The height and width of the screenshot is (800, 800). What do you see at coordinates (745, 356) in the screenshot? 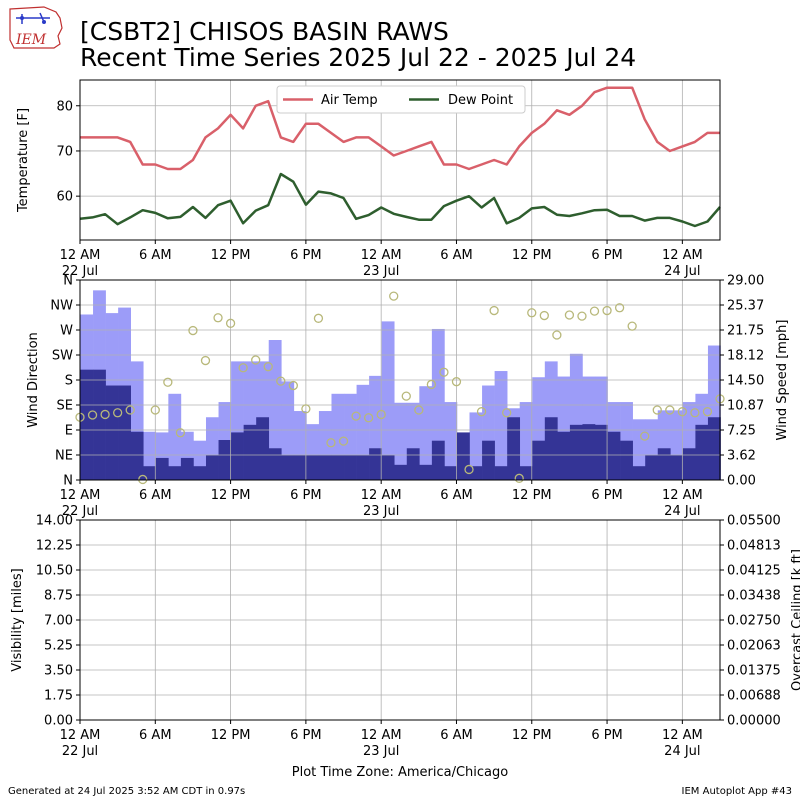
I see `speed-tick-label: 18.12` at bounding box center [745, 356].